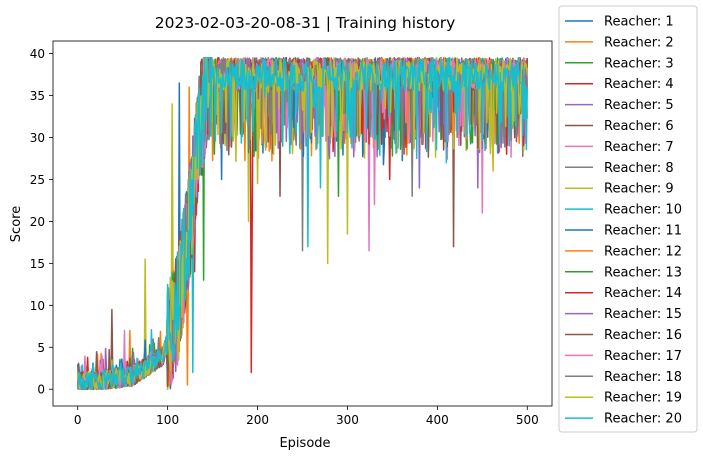 This screenshot has height=459, width=703. I want to click on legend-label: Reacher: 17, so click(643, 356).